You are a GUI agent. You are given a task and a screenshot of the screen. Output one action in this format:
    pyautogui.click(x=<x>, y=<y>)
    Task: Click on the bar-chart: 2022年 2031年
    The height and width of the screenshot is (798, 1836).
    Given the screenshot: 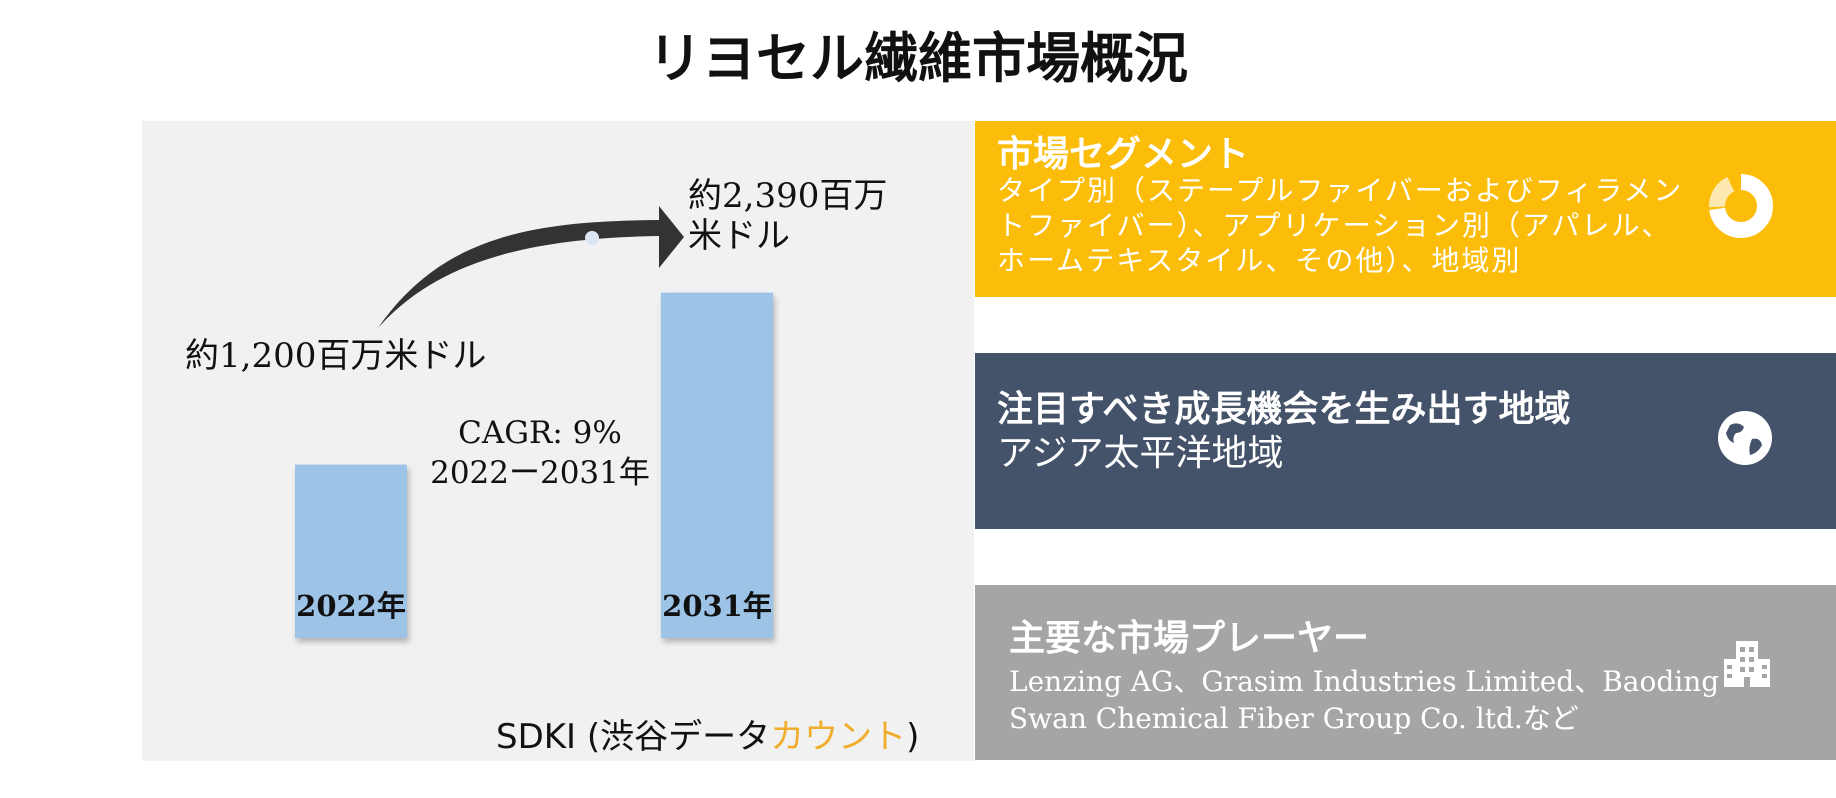 What is the action you would take?
    pyautogui.click(x=534, y=422)
    